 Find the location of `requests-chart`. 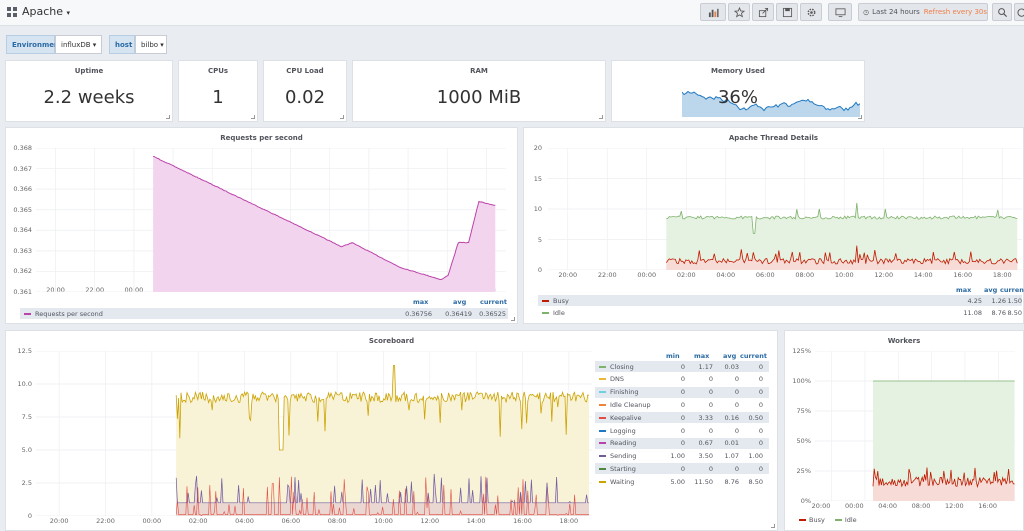

requests-chart is located at coordinates (271, 220).